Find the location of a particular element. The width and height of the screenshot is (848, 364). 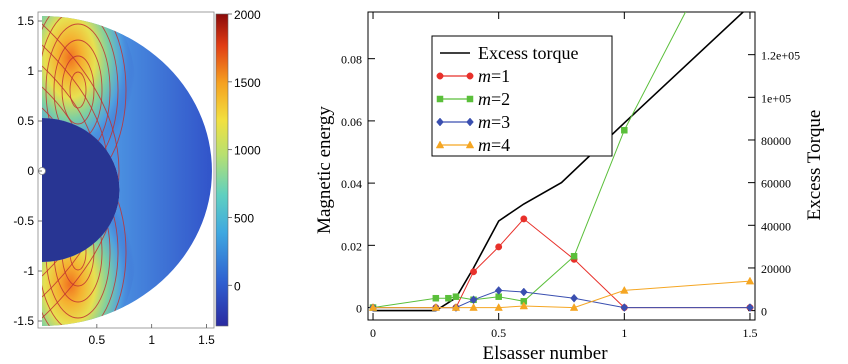

heatmap-y-tick-label: 1.5 is located at coordinates (25, 21).